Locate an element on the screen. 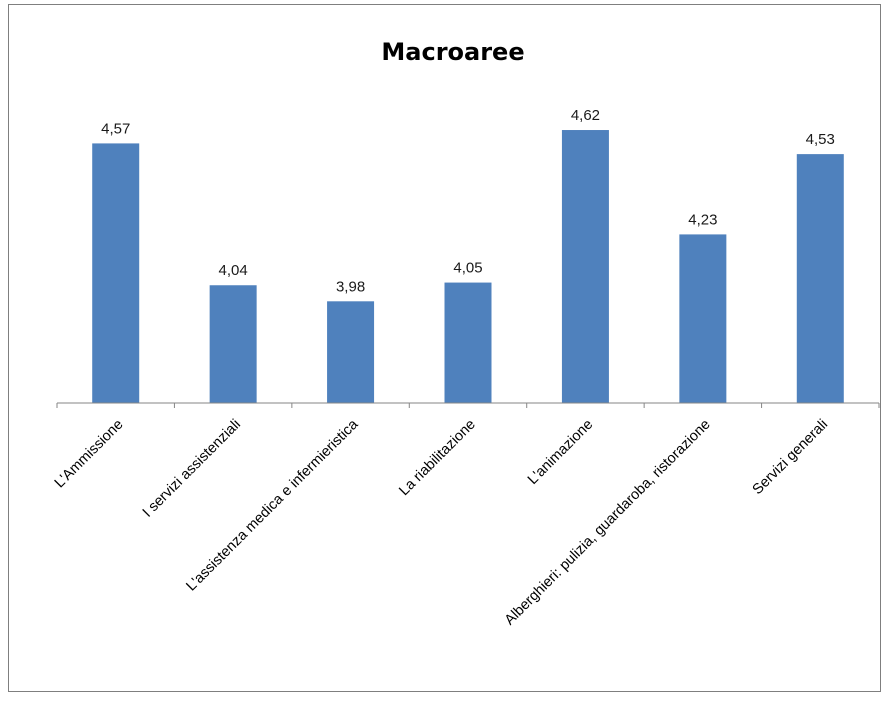 The image size is (893, 702). x-tick-label-1: L'Ammissione is located at coordinates (89, 454).